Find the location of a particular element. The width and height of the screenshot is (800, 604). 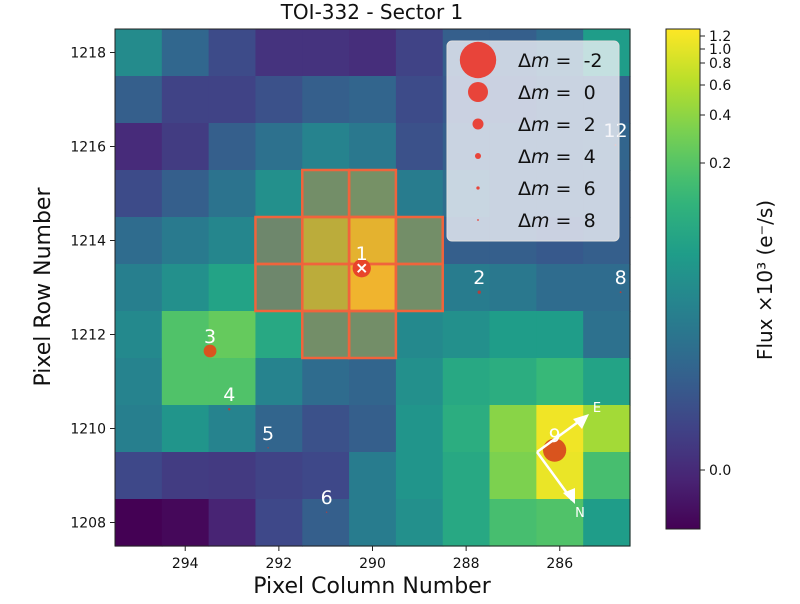

star-label: 3 is located at coordinates (210, 337).